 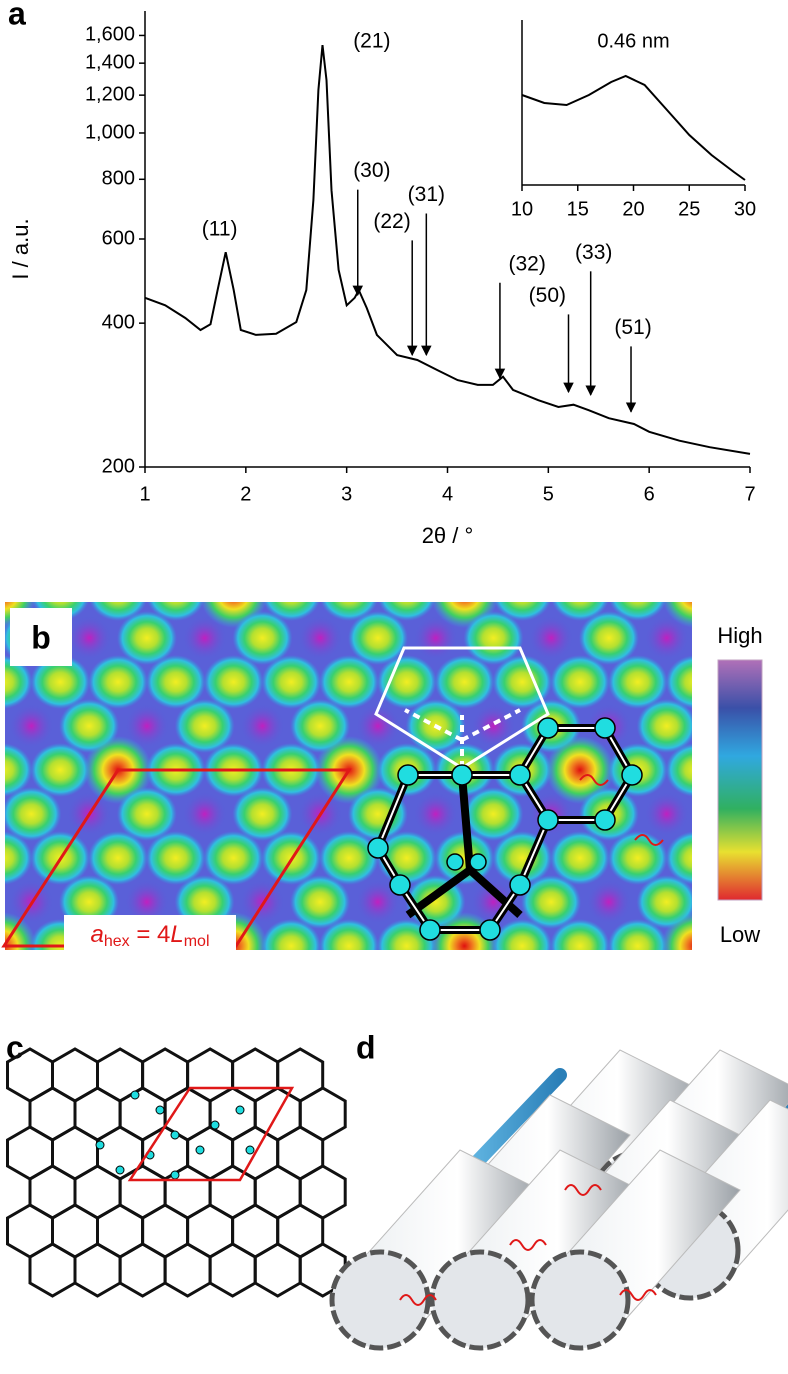 What do you see at coordinates (20, 248) in the screenshot?
I see `y-axis-title: I / a.u.` at bounding box center [20, 248].